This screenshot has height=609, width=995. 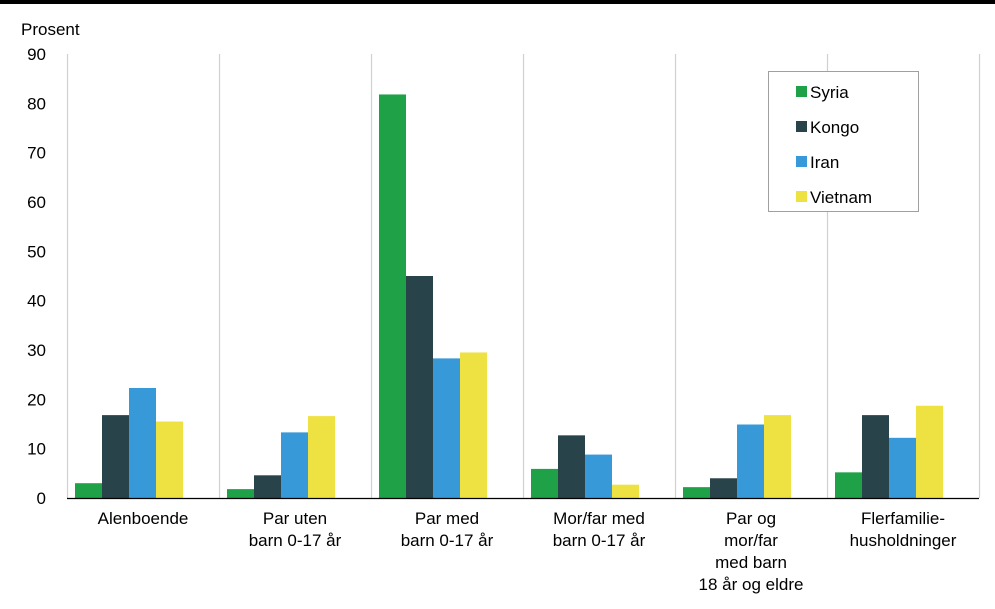 What do you see at coordinates (829, 92) in the screenshot?
I see `legend-label-syria: Syria` at bounding box center [829, 92].